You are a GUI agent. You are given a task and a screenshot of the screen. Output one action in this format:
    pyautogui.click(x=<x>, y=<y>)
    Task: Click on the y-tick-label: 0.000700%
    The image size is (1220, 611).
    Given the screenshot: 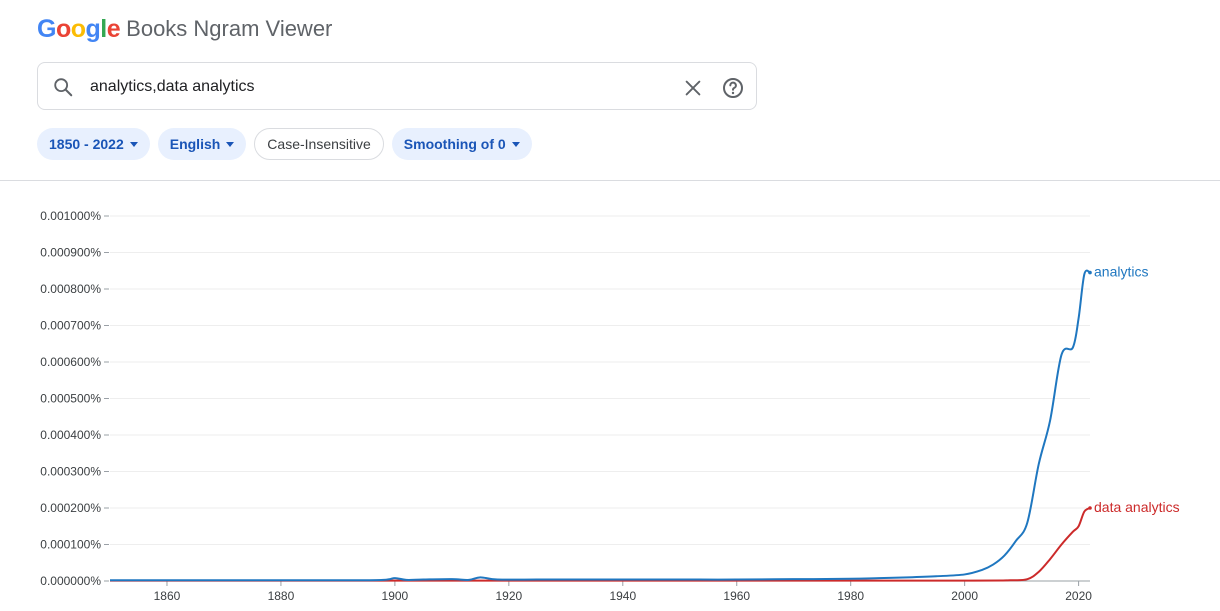 What is the action you would take?
    pyautogui.click(x=70, y=326)
    